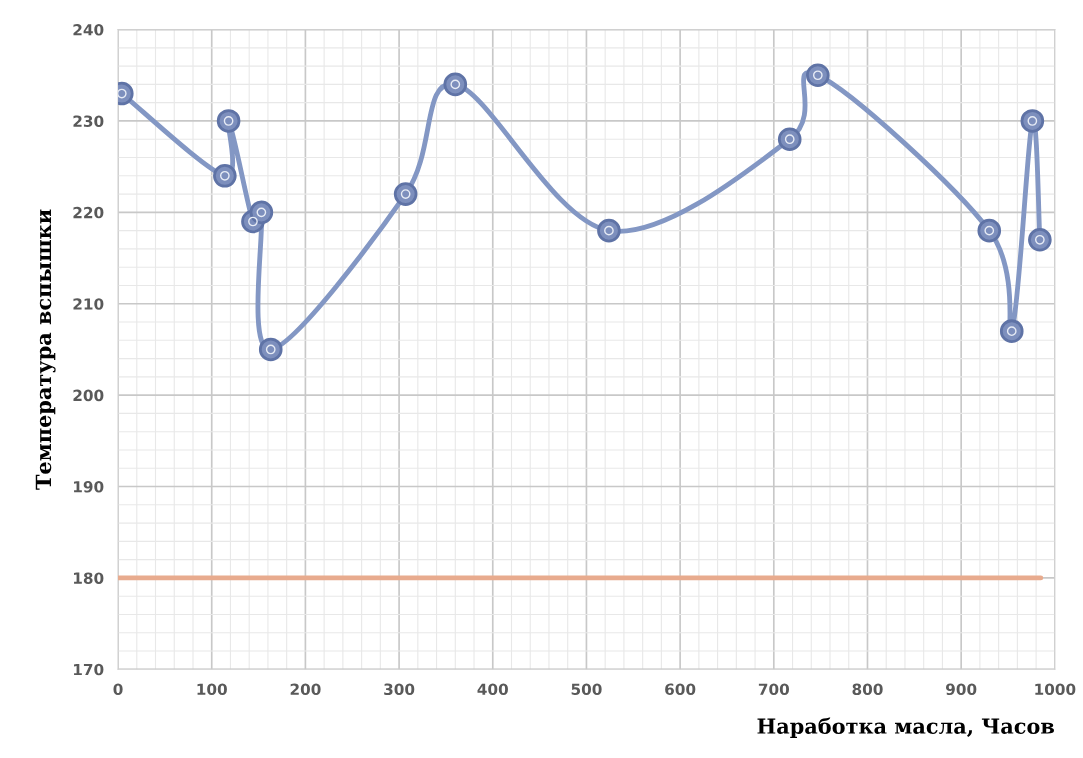  What do you see at coordinates (961, 689) in the screenshot?
I see `x-tick-label: 900` at bounding box center [961, 689].